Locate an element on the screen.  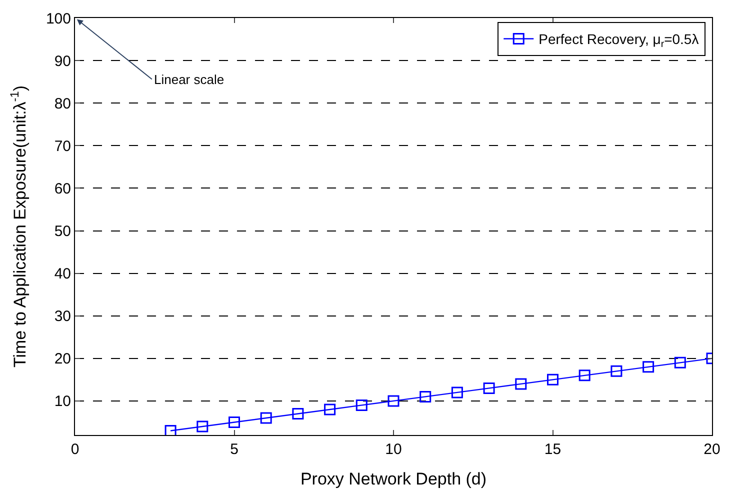
y-tick-label: 40 is located at coordinates (62, 274).